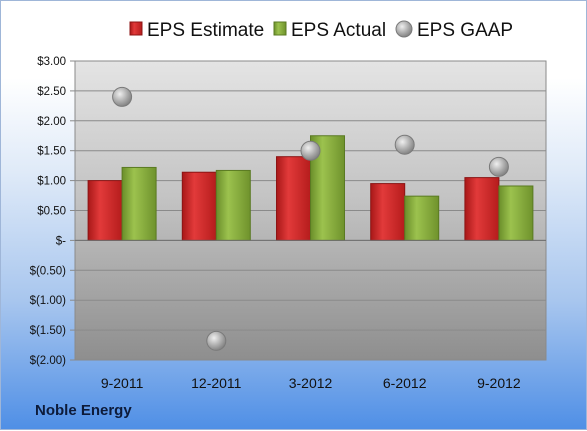  What do you see at coordinates (51, 92) in the screenshot?
I see `y-tick-label: $2.50` at bounding box center [51, 92].